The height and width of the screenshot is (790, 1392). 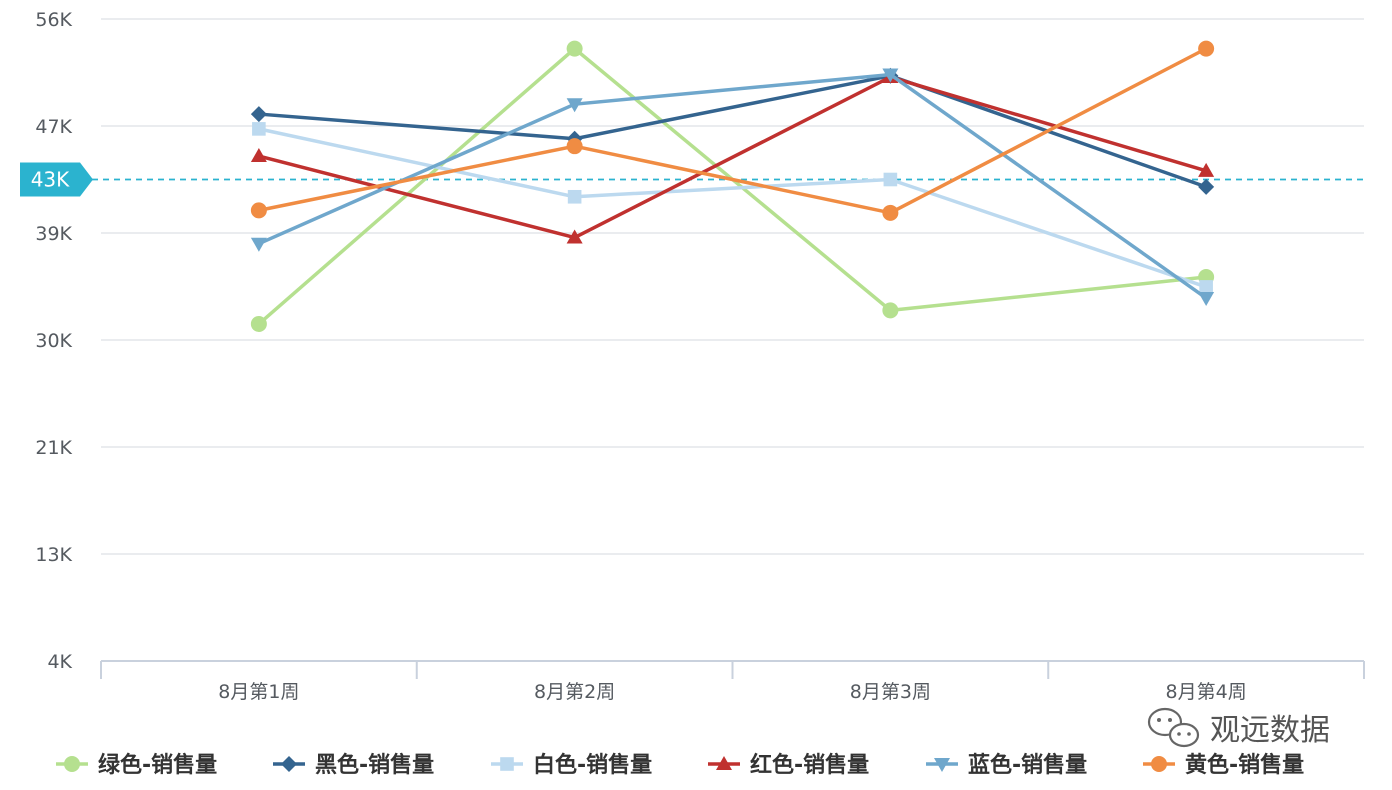 I want to click on legend-item: 绿色-销售量, so click(x=136, y=765).